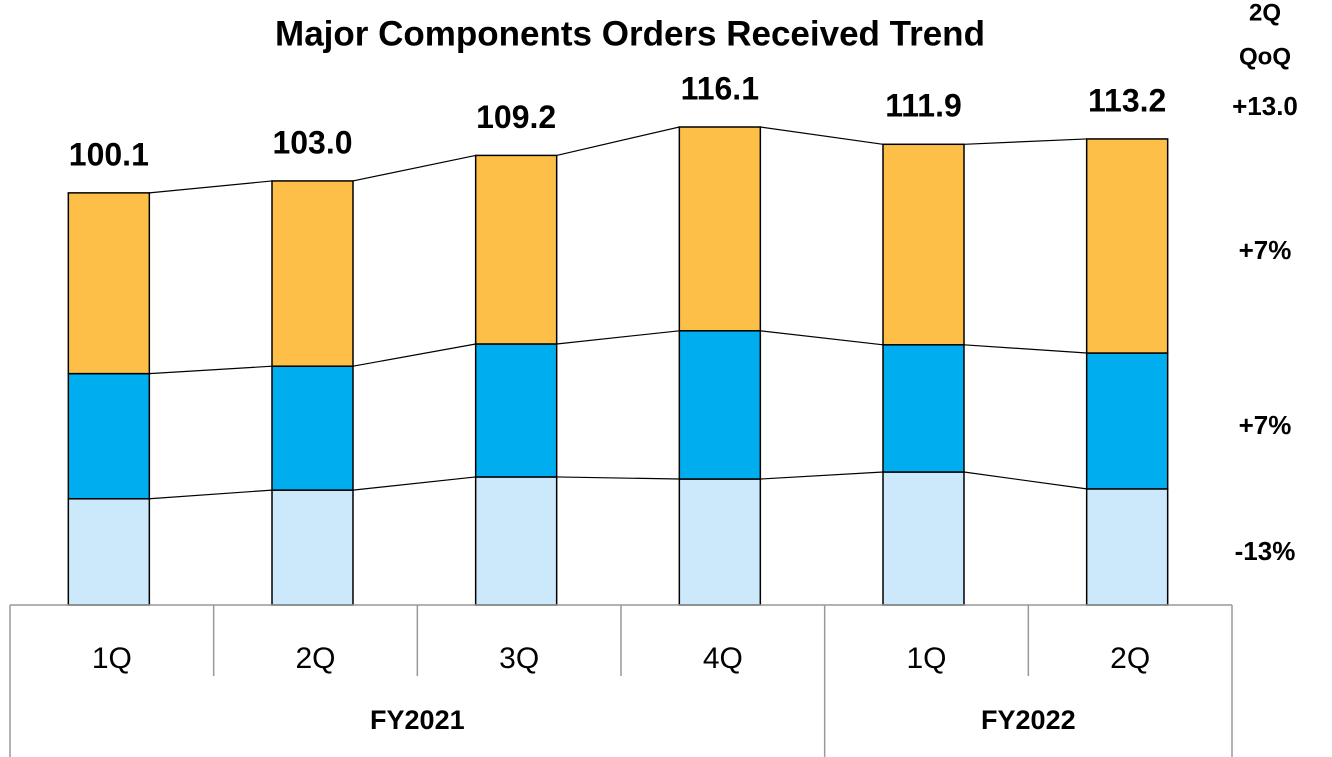 Image resolution: width=1332 pixels, height=757 pixels. What do you see at coordinates (312, 142) in the screenshot?
I see `total-label: 103.0` at bounding box center [312, 142].